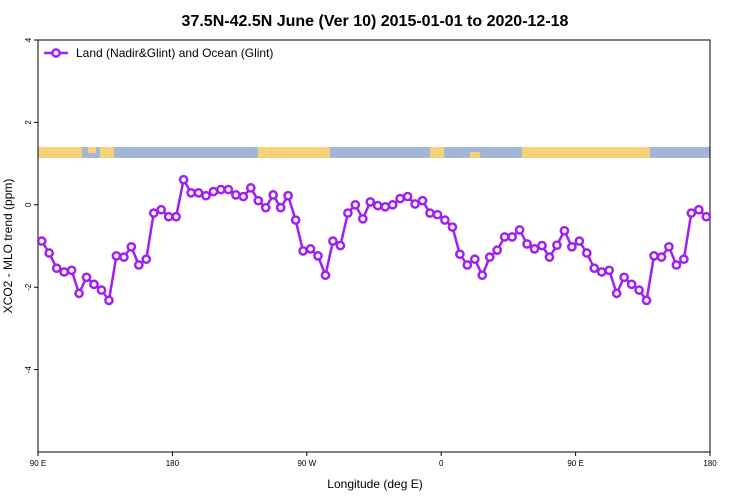 The height and width of the screenshot is (500, 750). What do you see at coordinates (441, 463) in the screenshot?
I see `x-tick-label: 0` at bounding box center [441, 463].